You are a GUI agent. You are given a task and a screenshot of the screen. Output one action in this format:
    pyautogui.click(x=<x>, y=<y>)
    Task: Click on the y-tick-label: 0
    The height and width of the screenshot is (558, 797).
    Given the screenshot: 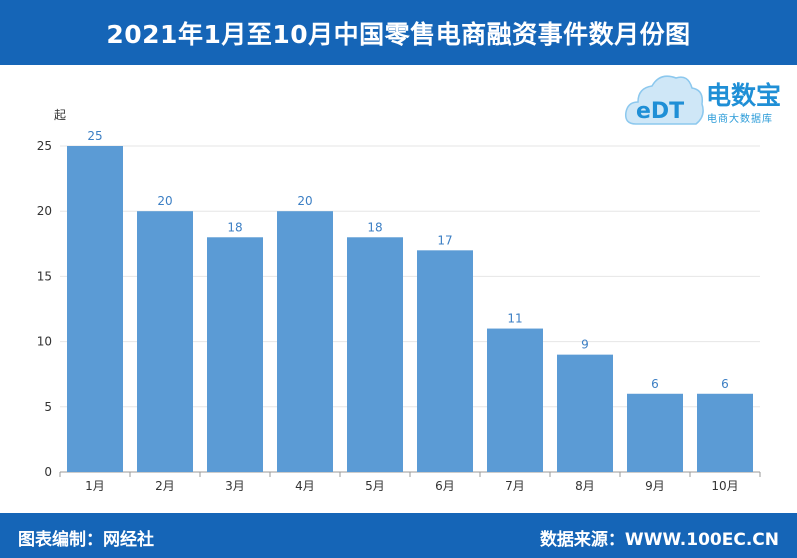 What is the action you would take?
    pyautogui.click(x=48, y=472)
    